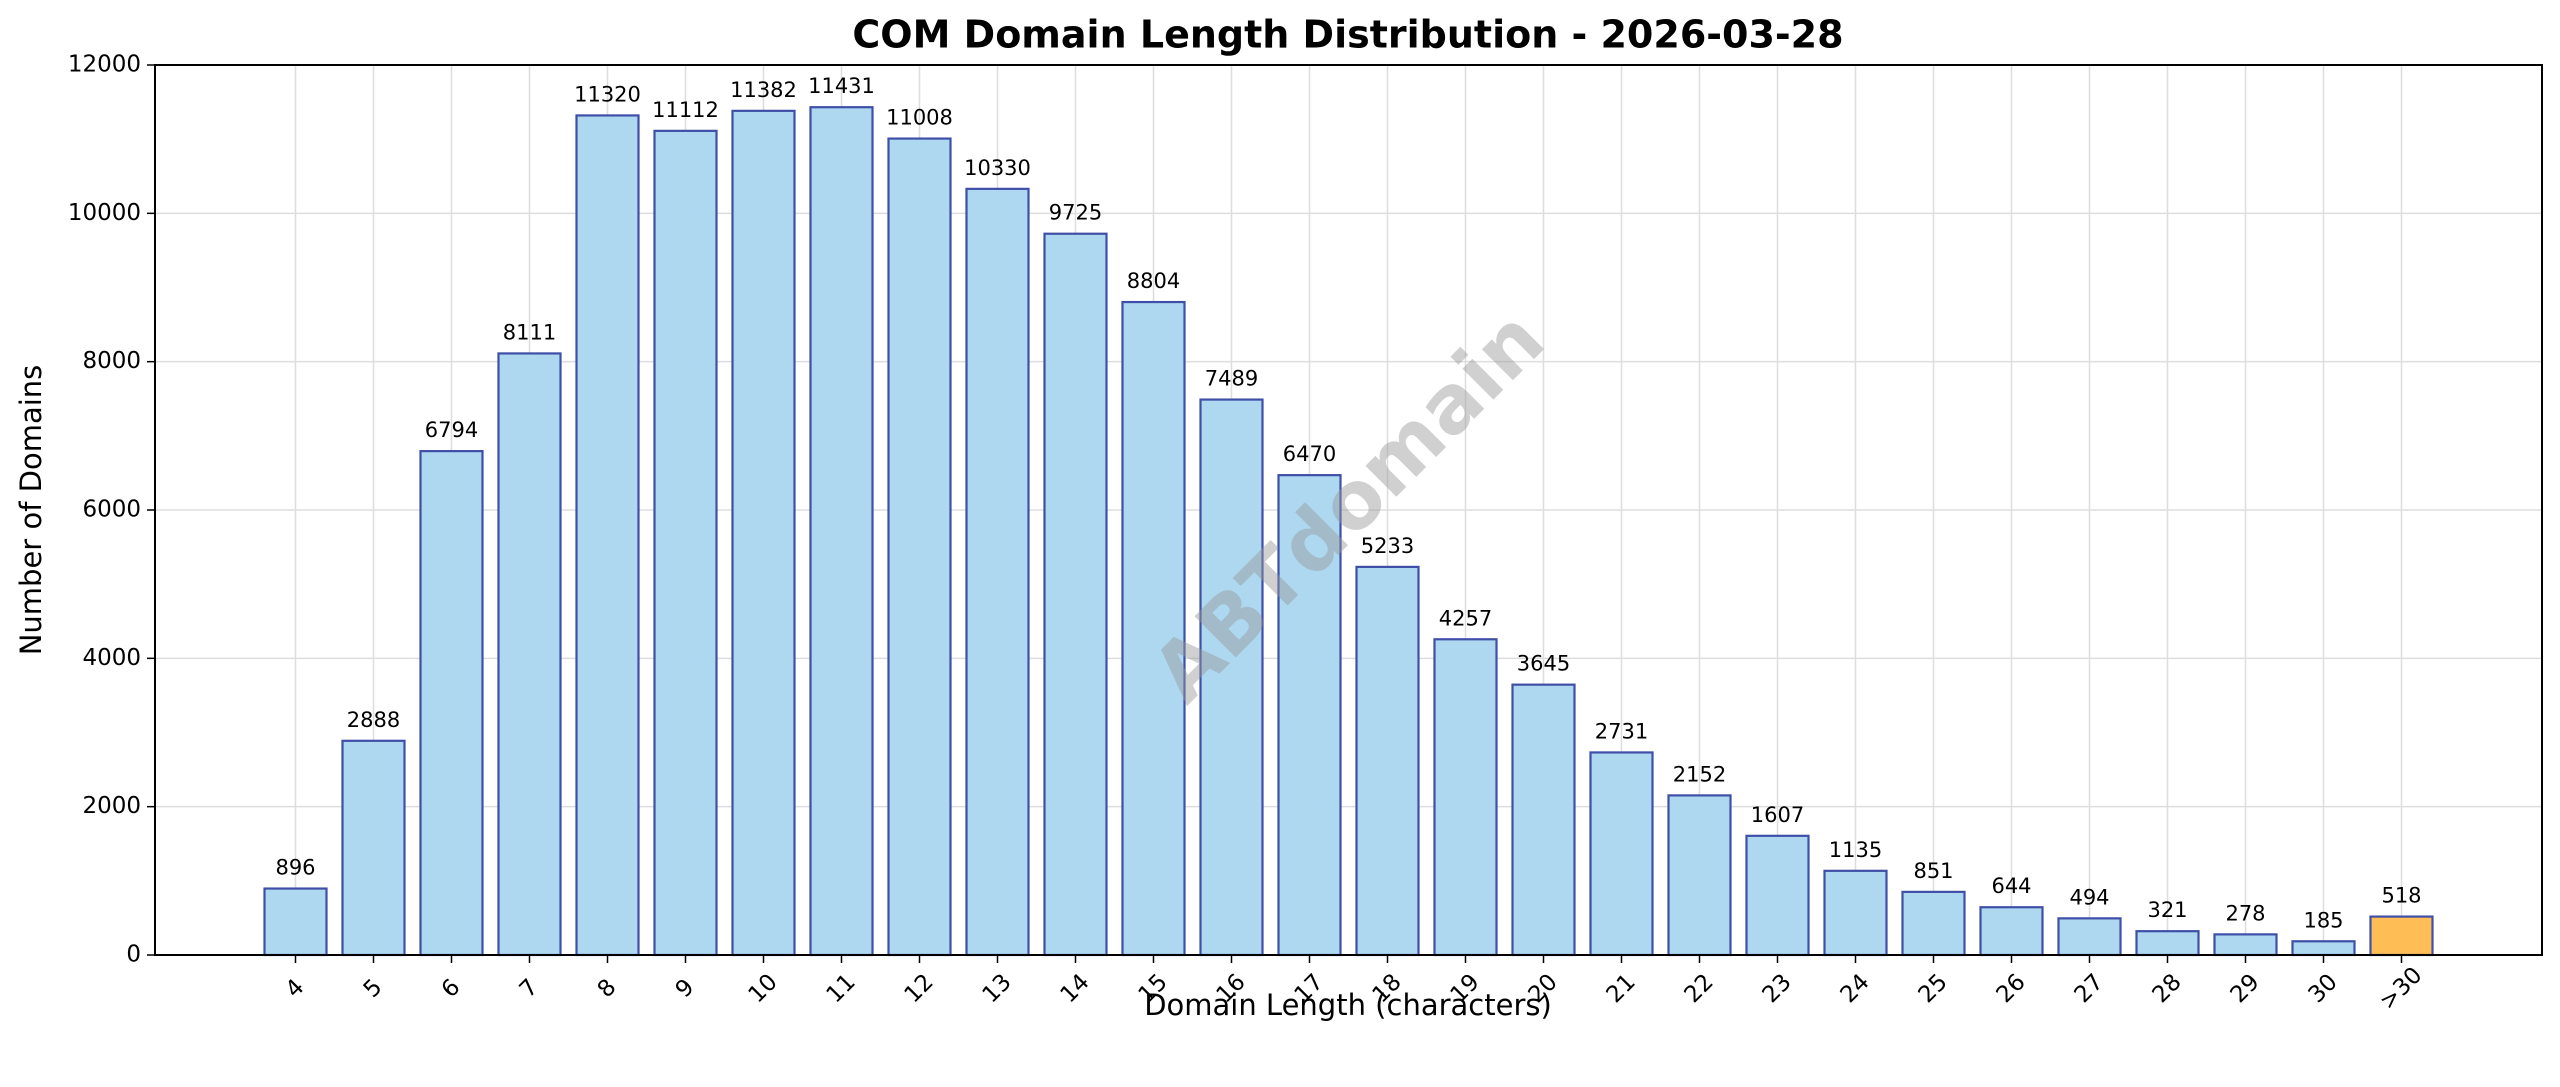 The width and height of the screenshot is (2560, 1087). Describe the element at coordinates (104, 213) in the screenshot. I see `y-tick-label: 10000` at that location.